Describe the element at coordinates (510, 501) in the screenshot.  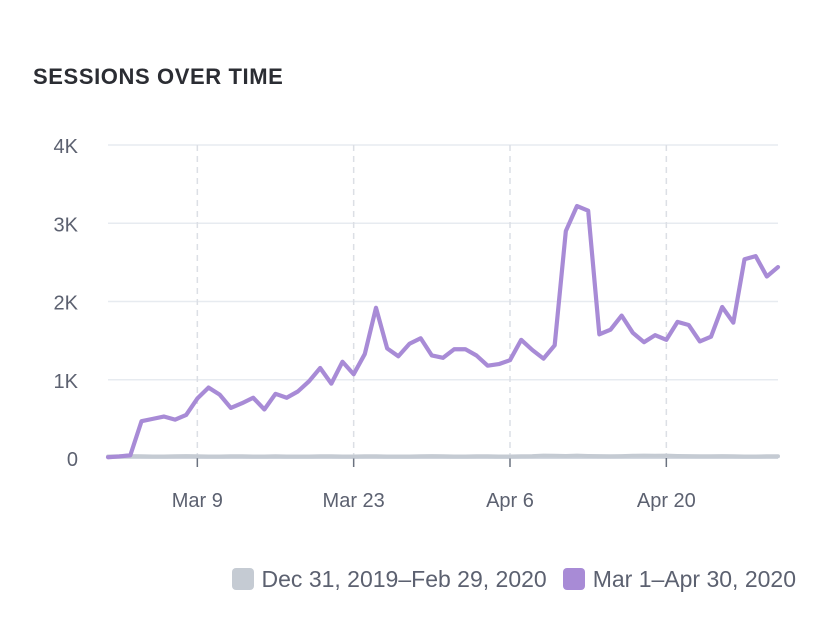
I see `x-tick-label-apr-6: Apr 6` at that location.